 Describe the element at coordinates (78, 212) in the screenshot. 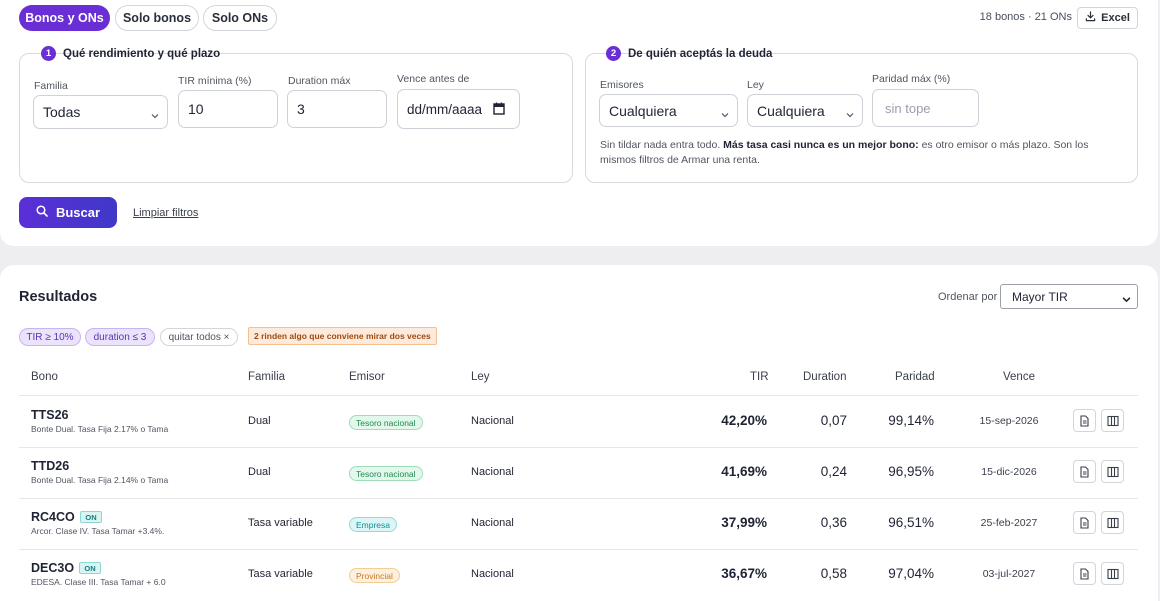

I see `buscar-label: Buscar` at that location.